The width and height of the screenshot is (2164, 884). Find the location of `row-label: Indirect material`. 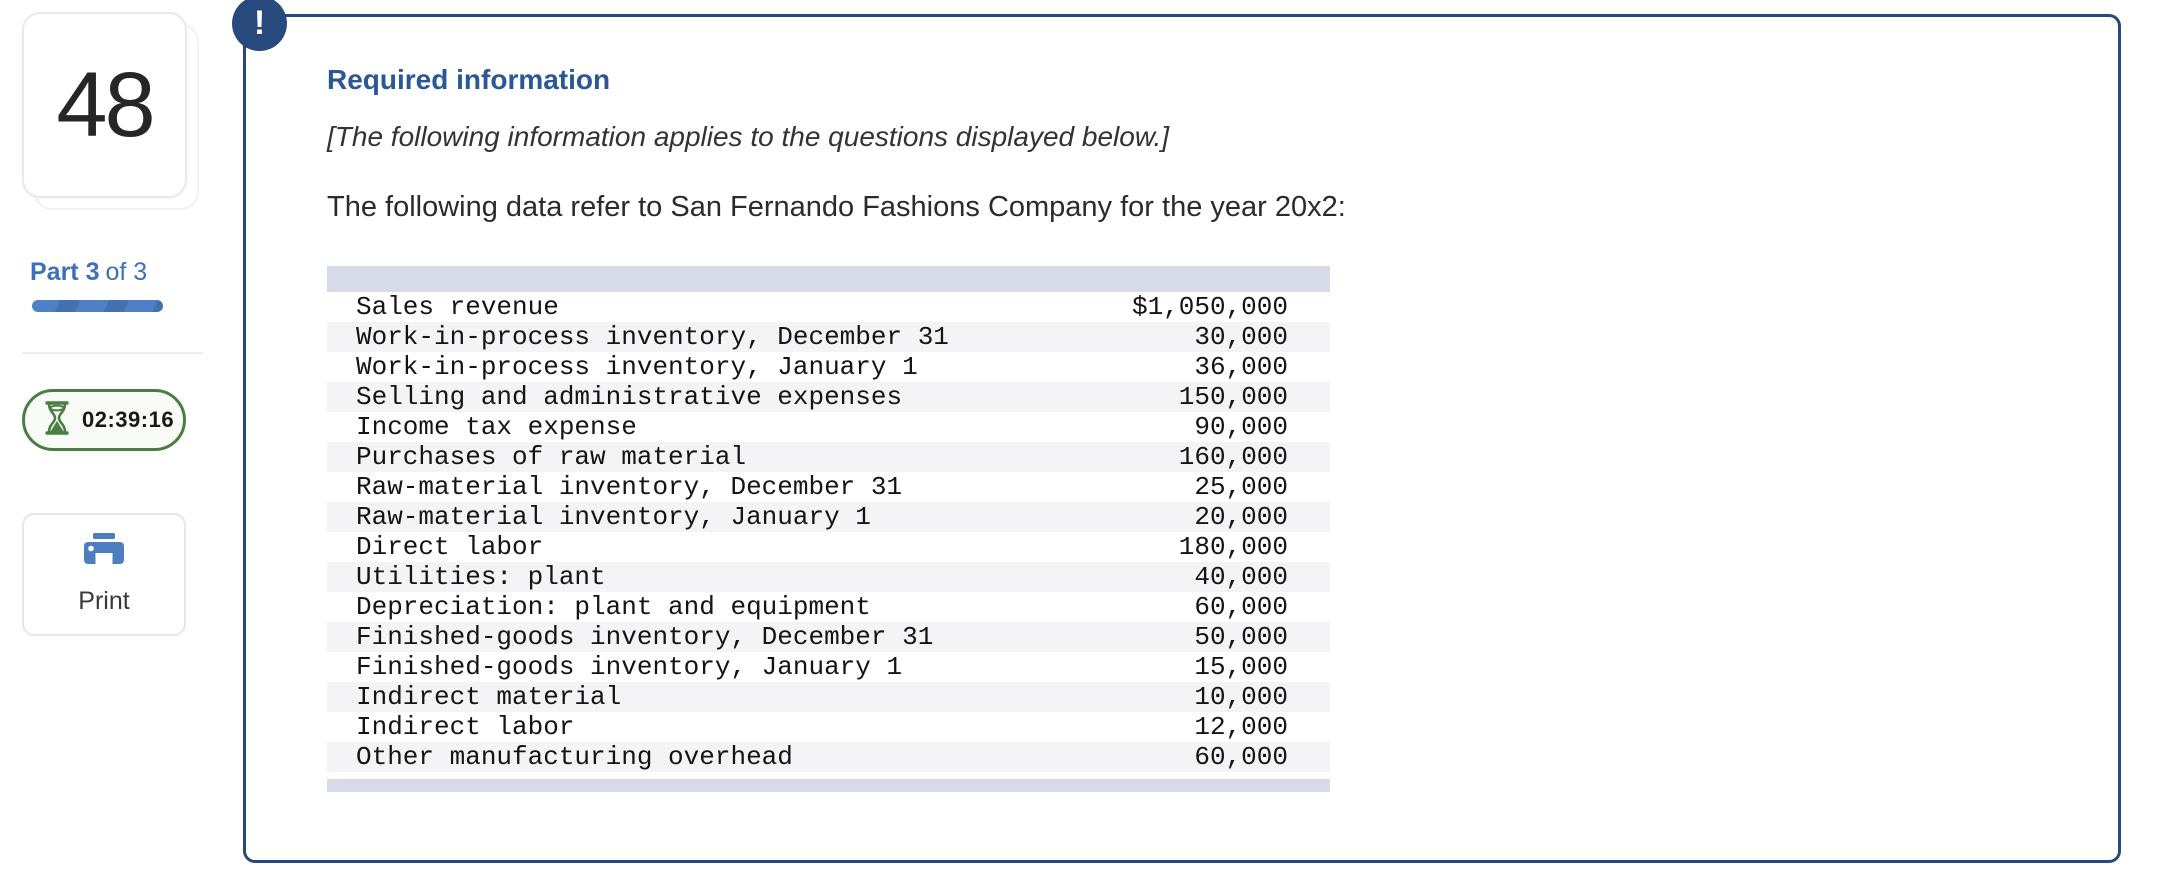

row-label: Indirect material is located at coordinates (489, 697).